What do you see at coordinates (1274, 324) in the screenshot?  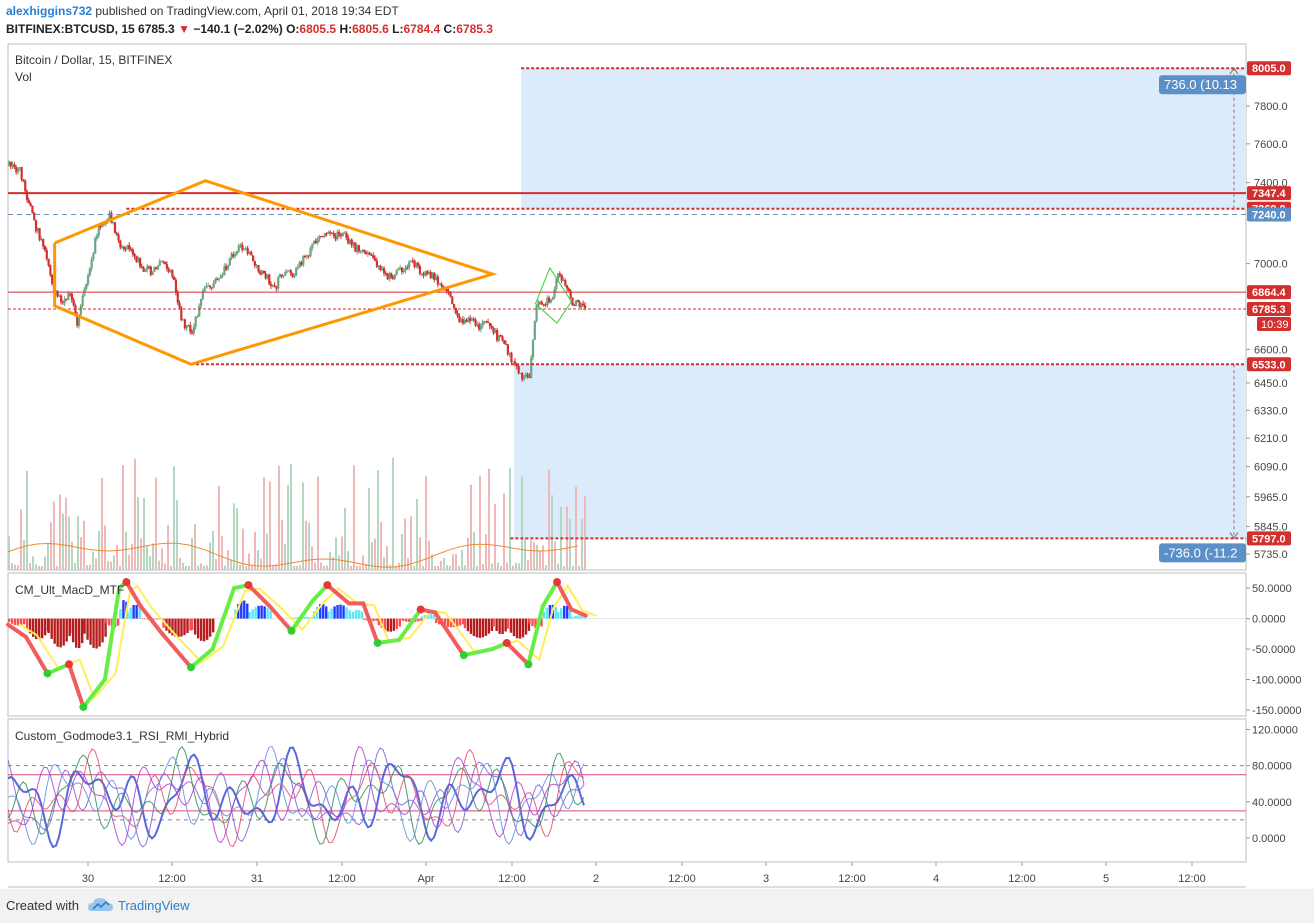 I see `countdown-box` at bounding box center [1274, 324].